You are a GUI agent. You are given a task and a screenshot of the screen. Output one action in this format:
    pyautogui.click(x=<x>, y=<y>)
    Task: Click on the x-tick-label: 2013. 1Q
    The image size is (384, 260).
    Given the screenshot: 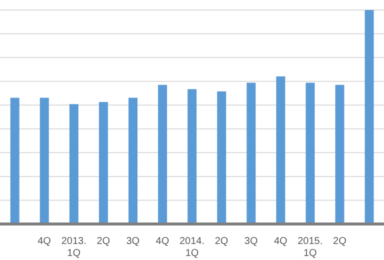 What is the action you would take?
    pyautogui.click(x=73, y=247)
    